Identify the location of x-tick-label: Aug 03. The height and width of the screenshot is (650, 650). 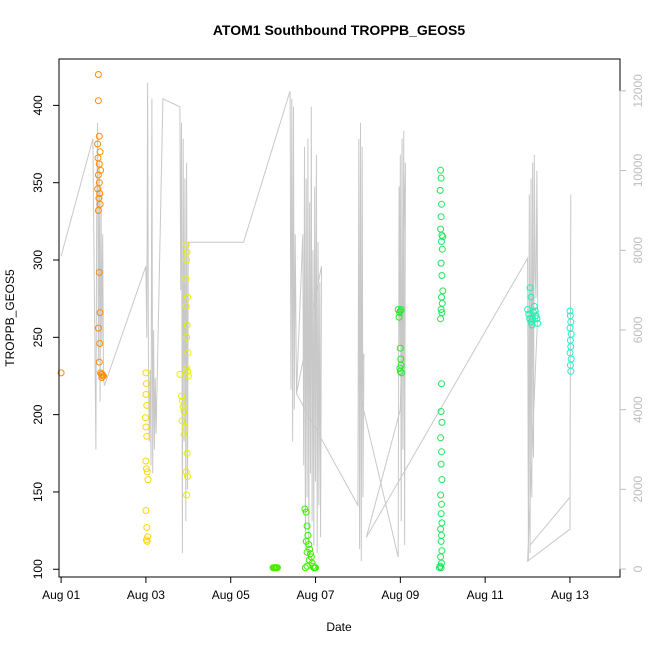
(146, 595).